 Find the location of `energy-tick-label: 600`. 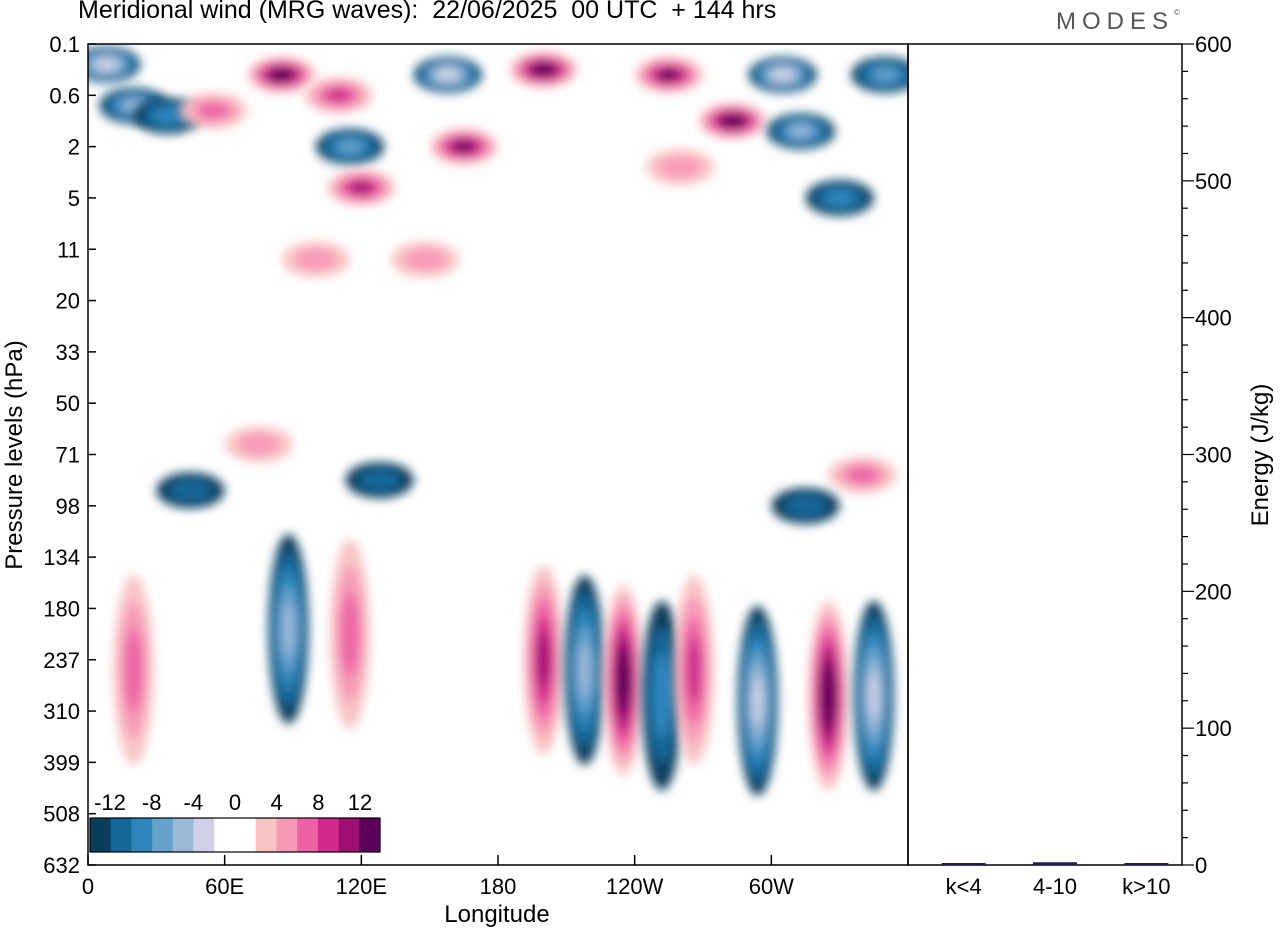

energy-tick-label: 600 is located at coordinates (1213, 44).